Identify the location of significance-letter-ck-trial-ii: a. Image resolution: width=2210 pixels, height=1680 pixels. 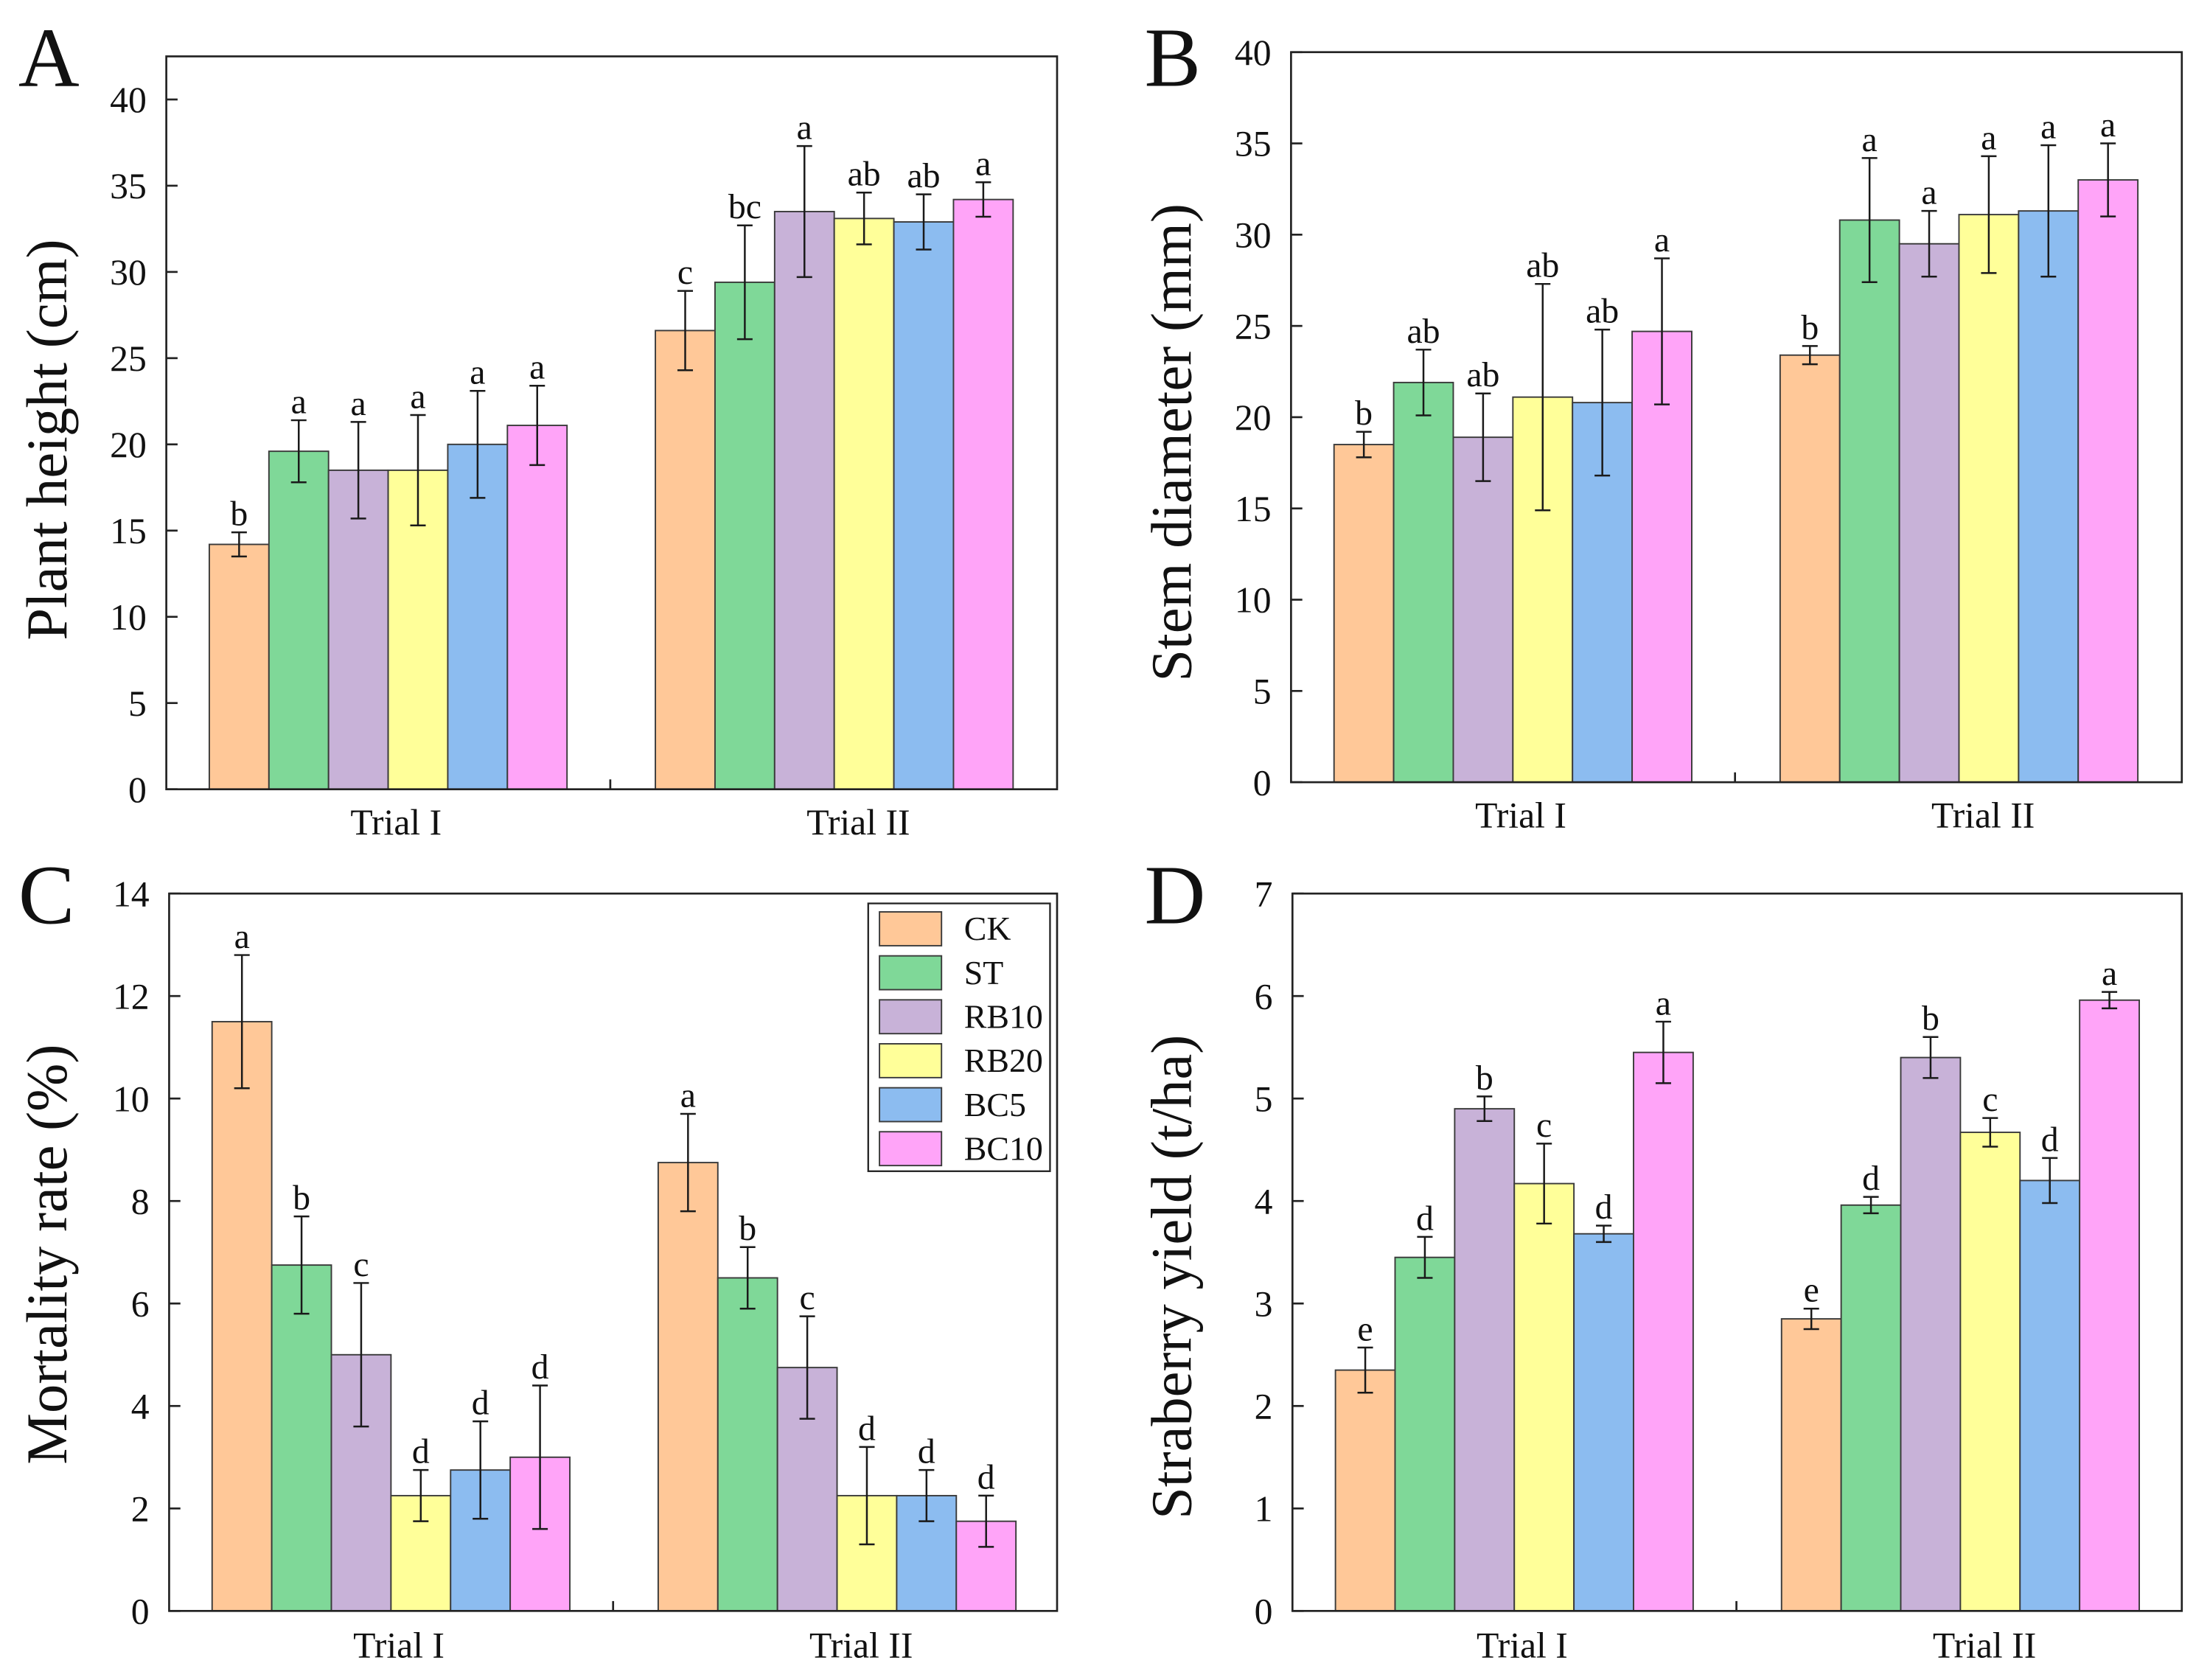
(688, 1095).